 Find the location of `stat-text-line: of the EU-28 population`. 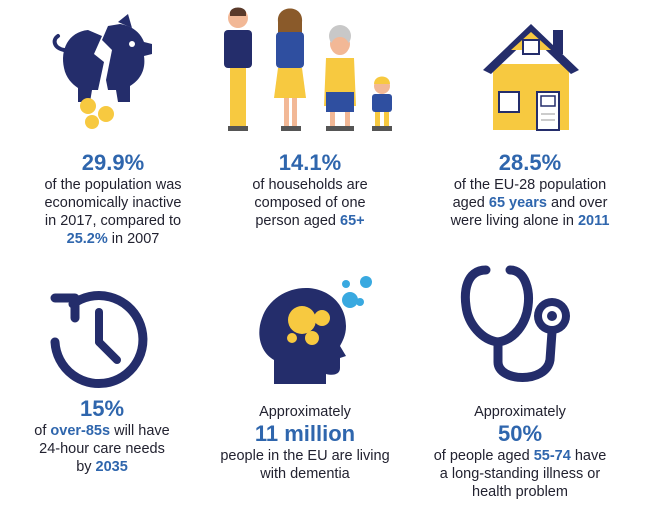

stat-text-line: of the EU-28 population is located at coordinates (530, 185).